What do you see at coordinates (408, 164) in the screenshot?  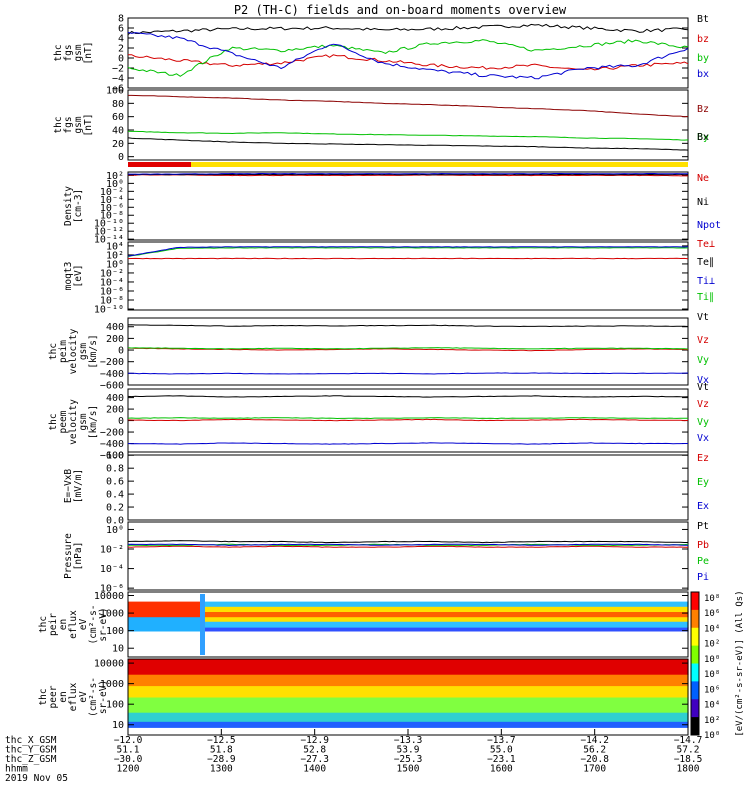 I see `mode-bar` at bounding box center [408, 164].